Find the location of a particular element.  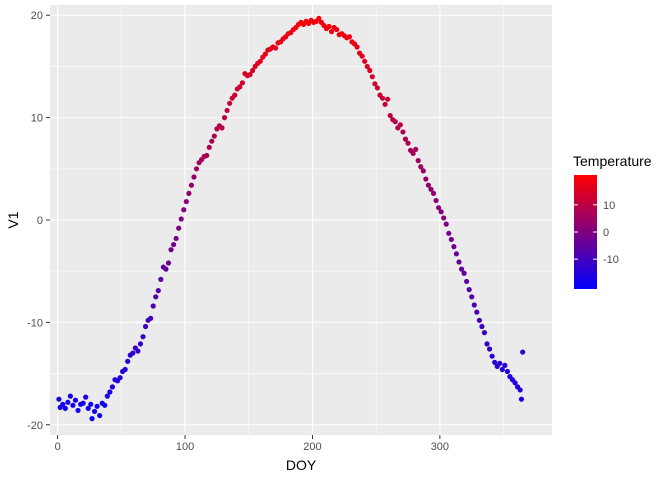

x-tick-label: 0 is located at coordinates (58, 447).